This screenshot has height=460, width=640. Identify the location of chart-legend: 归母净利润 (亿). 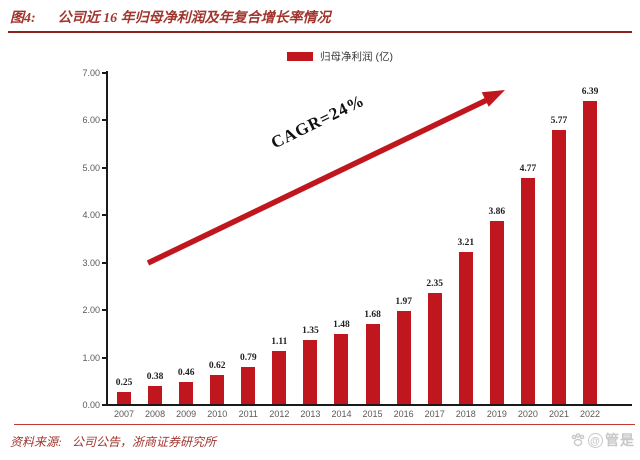
(320, 56).